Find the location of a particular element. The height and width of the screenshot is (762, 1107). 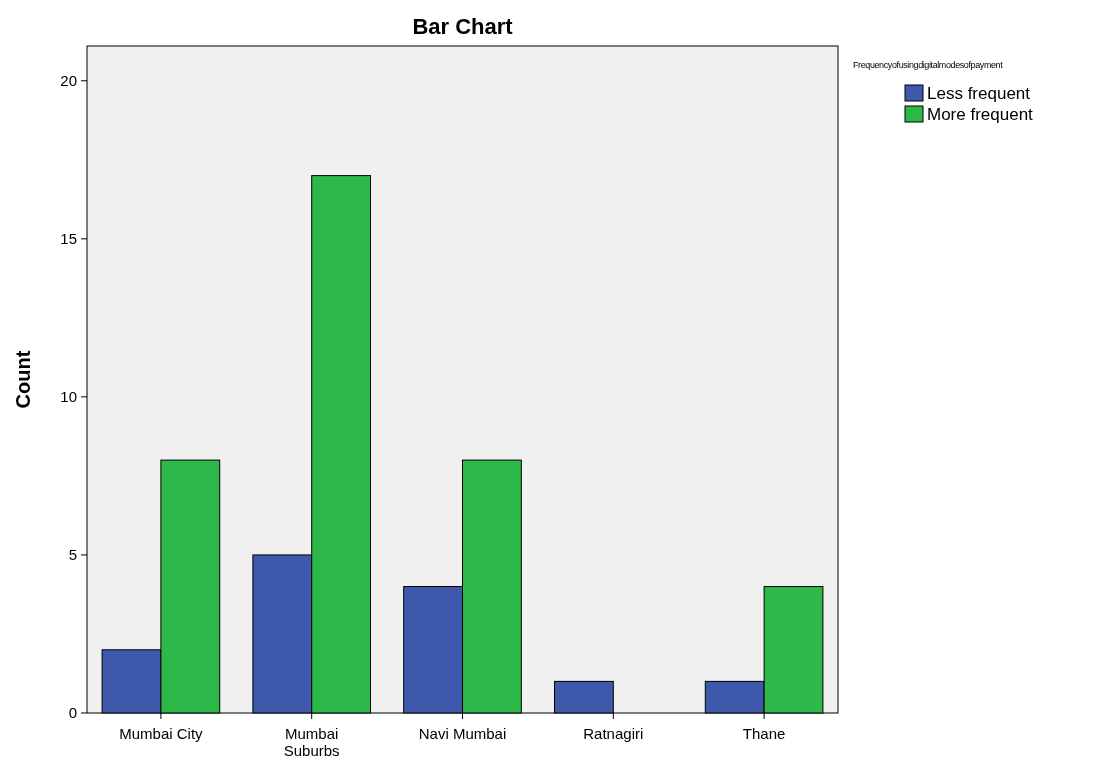

x-tick-label: Mumbai City is located at coordinates (161, 733).